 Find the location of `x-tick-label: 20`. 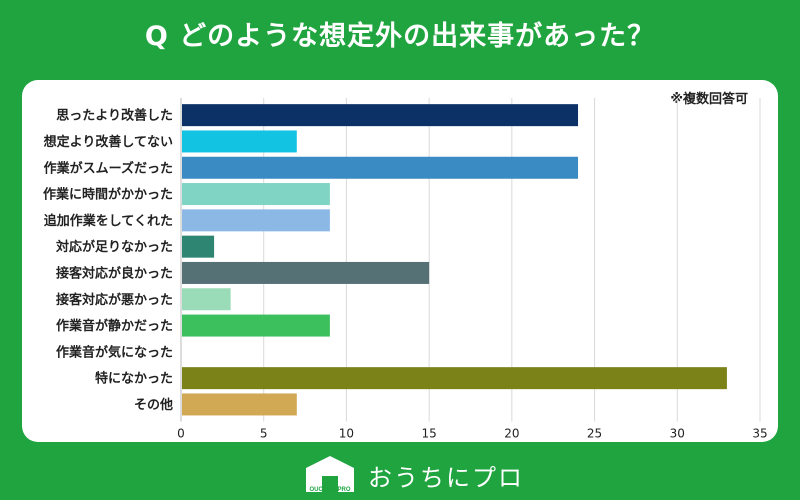

x-tick-label: 20 is located at coordinates (511, 434).